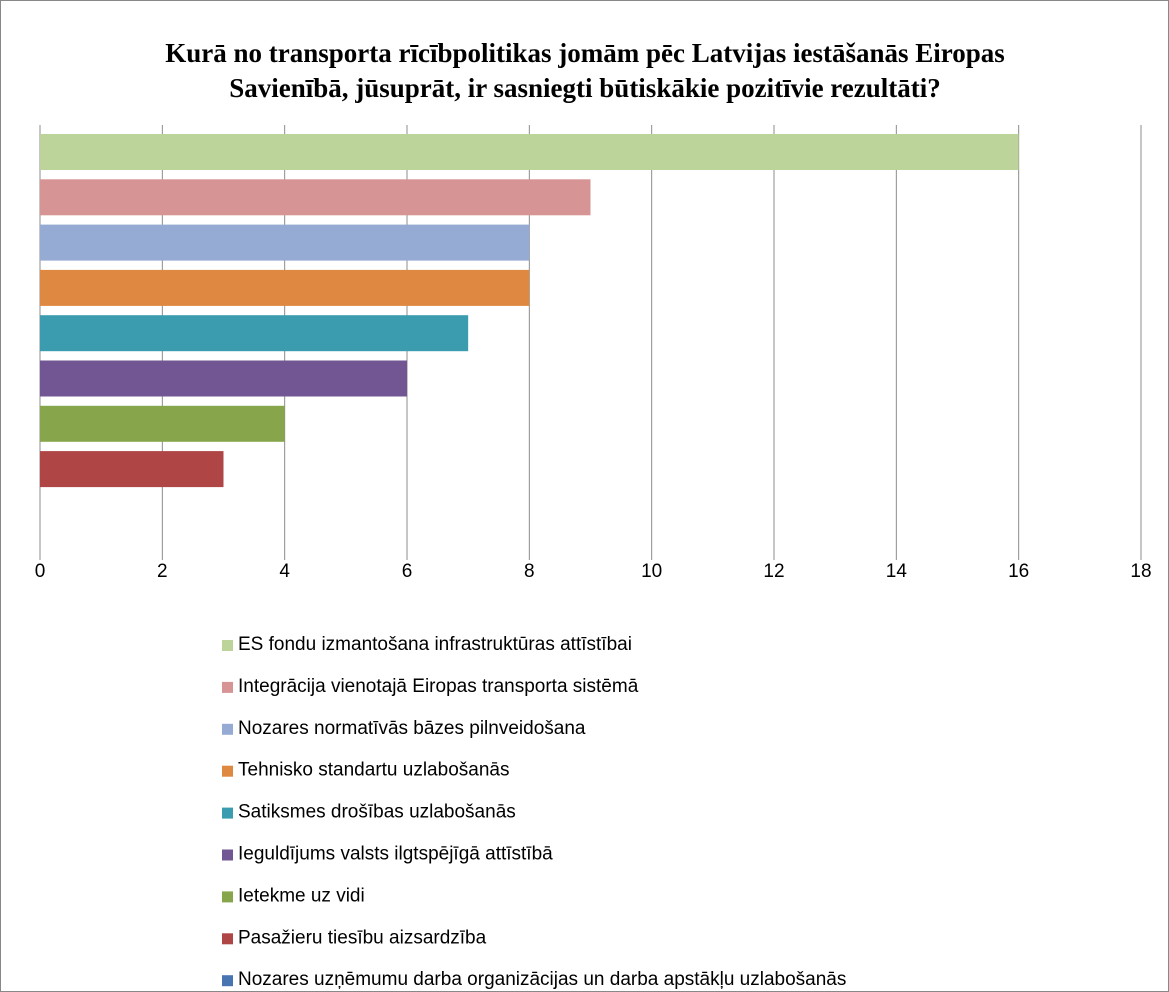  What do you see at coordinates (301, 895) in the screenshot?
I see `legend-label: Ietekme uz vidi` at bounding box center [301, 895].